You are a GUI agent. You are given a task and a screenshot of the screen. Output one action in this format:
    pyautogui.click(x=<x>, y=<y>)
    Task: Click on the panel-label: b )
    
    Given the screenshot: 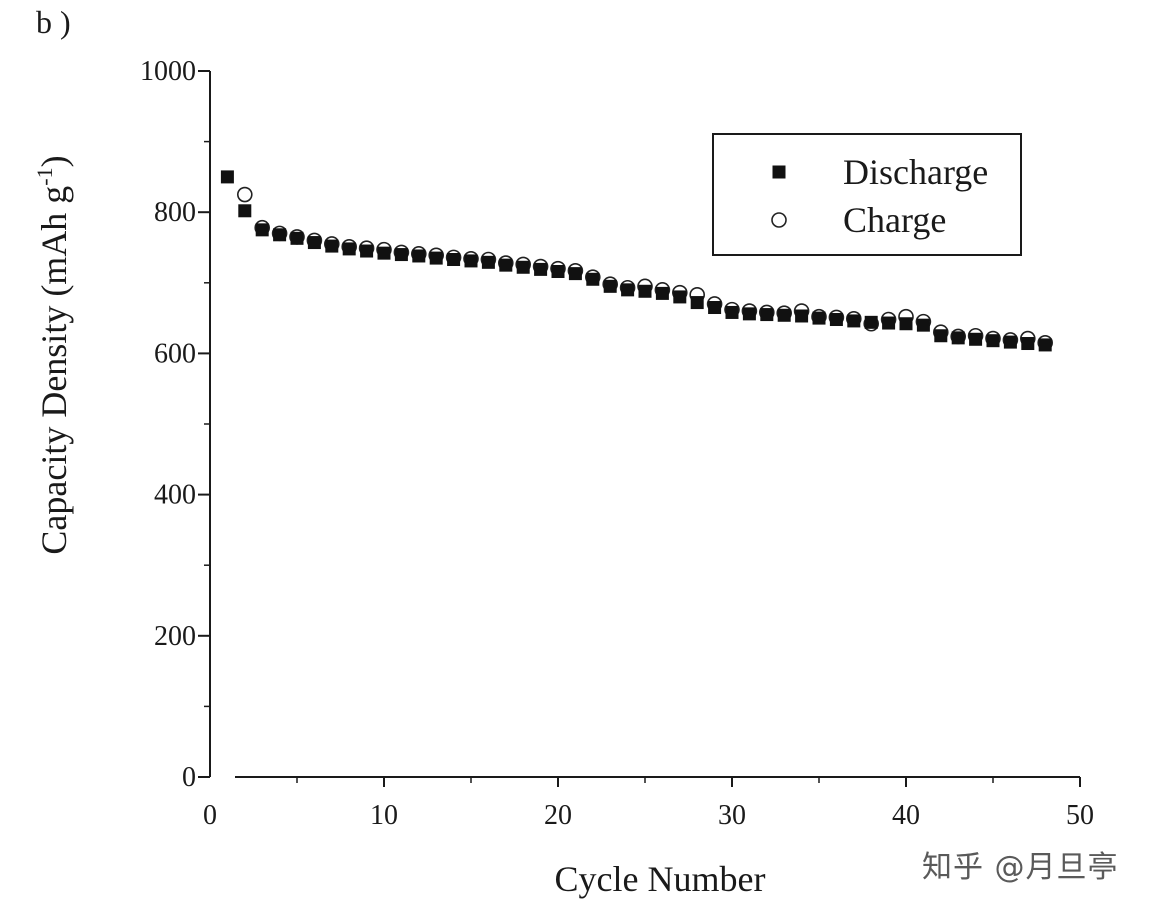 What is the action you would take?
    pyautogui.click(x=53, y=22)
    